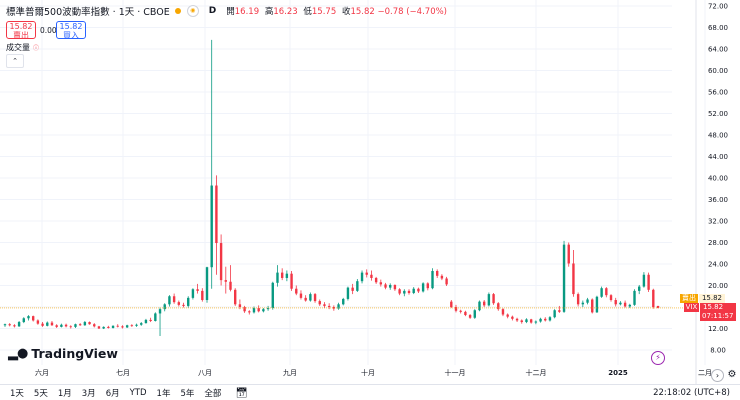 The width and height of the screenshot is (740, 400). What do you see at coordinates (15, 61) in the screenshot?
I see `chevron-up-icon: ⌃` at bounding box center [15, 61].